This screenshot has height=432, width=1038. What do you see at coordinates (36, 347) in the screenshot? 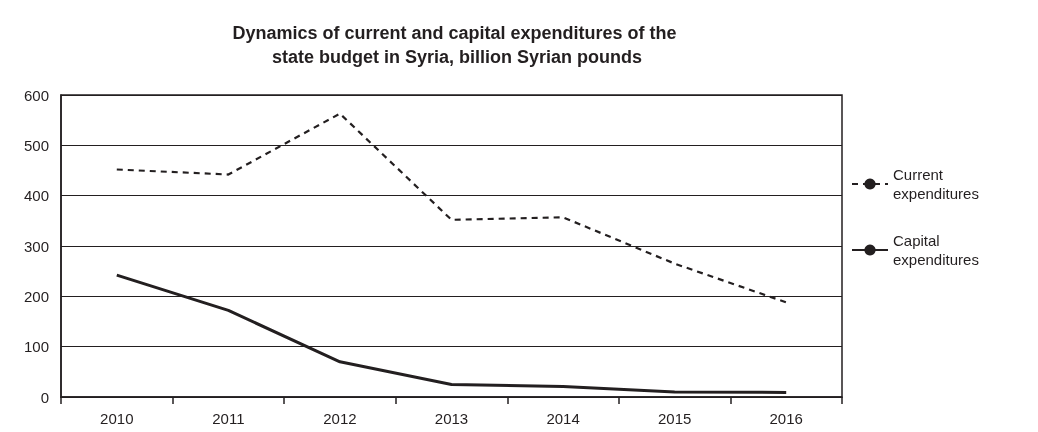
I see `y-tick-label: 100` at bounding box center [36, 347].